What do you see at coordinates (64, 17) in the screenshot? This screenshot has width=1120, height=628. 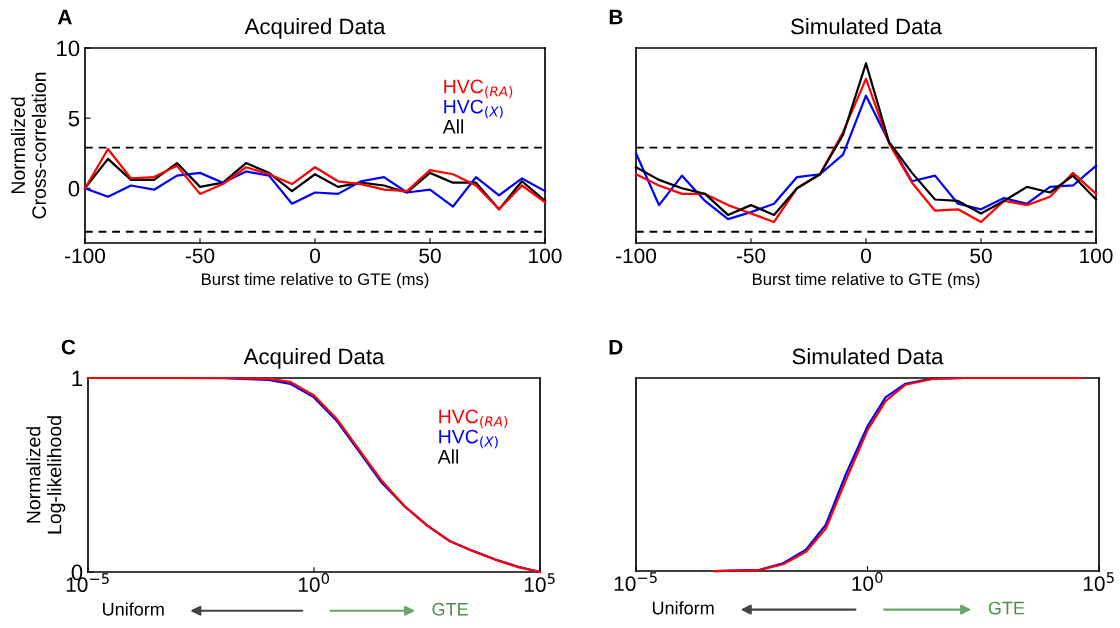 I see `text: A` at bounding box center [64, 17].